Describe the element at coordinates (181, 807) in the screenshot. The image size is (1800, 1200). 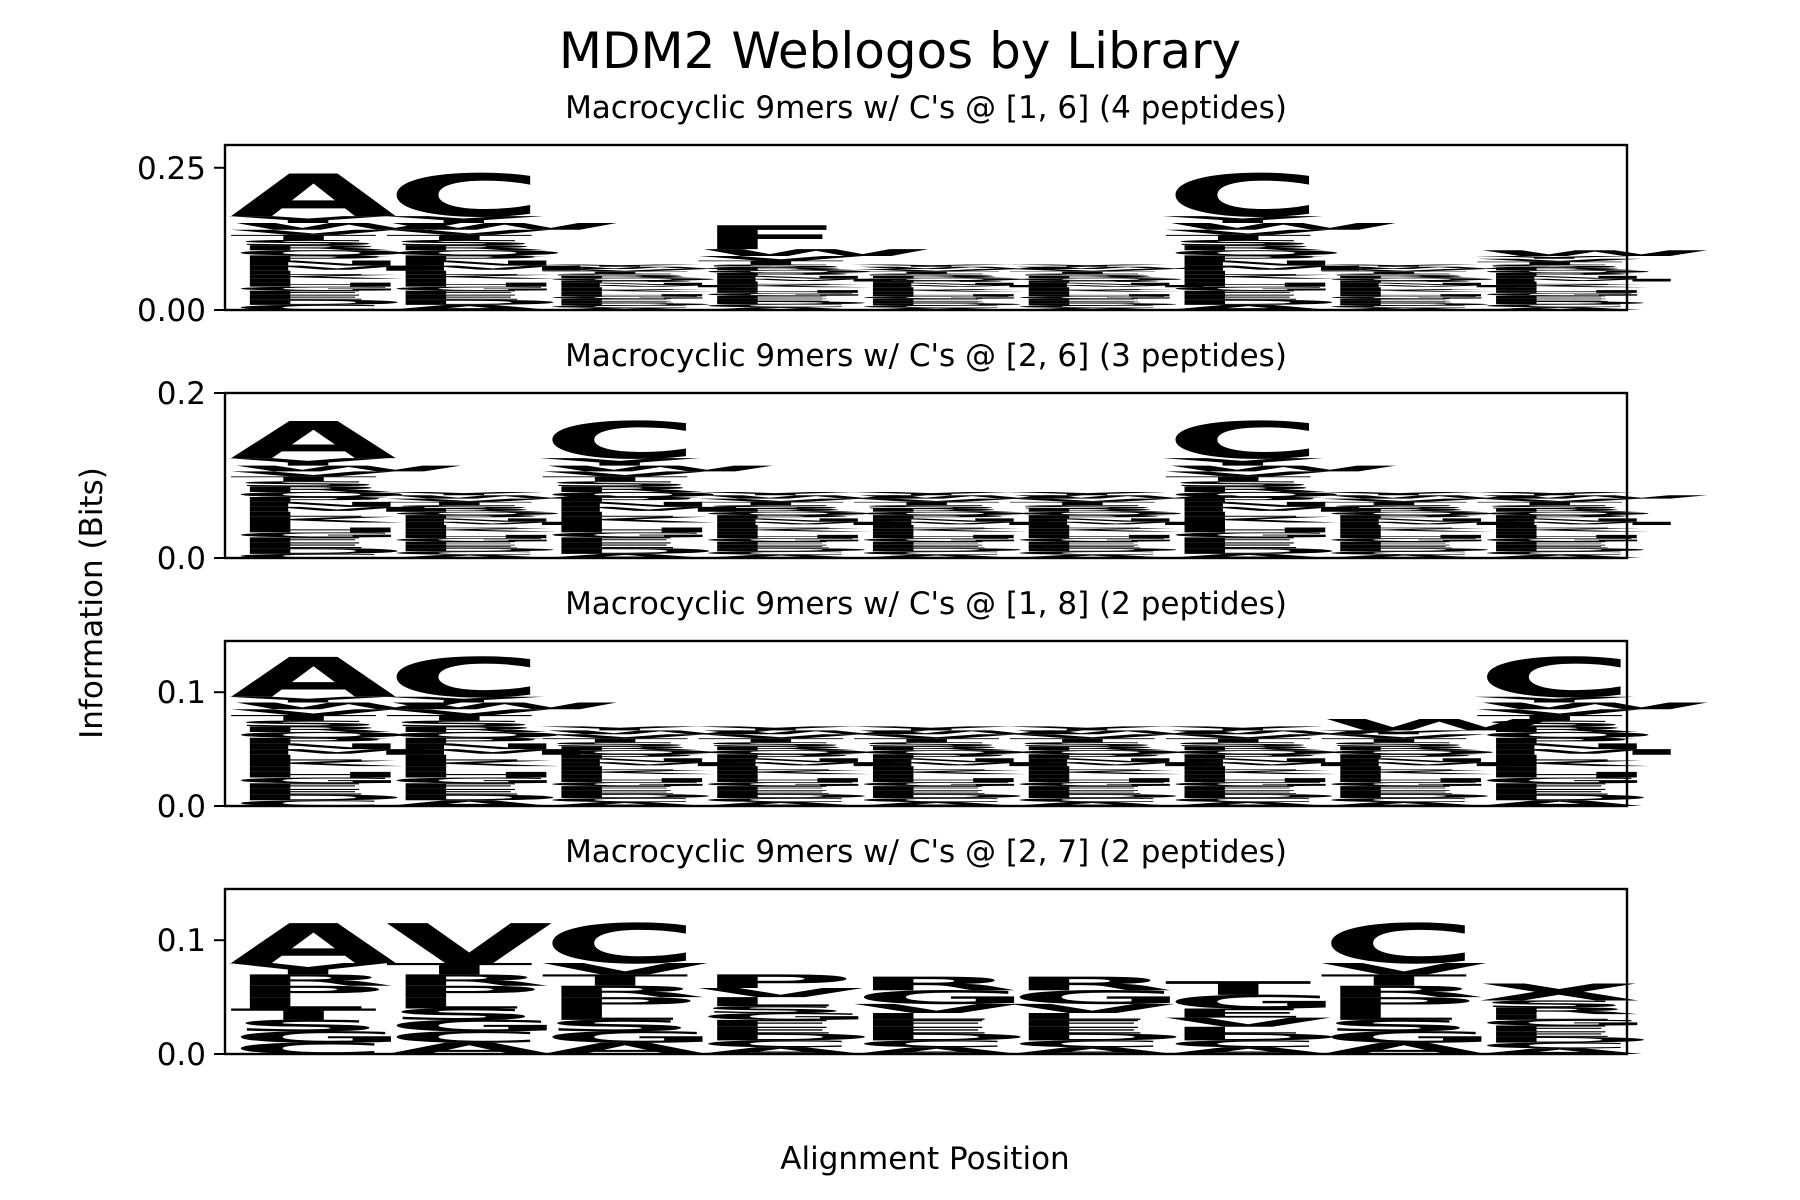
I see `y-tick-label: 0.0` at that location.